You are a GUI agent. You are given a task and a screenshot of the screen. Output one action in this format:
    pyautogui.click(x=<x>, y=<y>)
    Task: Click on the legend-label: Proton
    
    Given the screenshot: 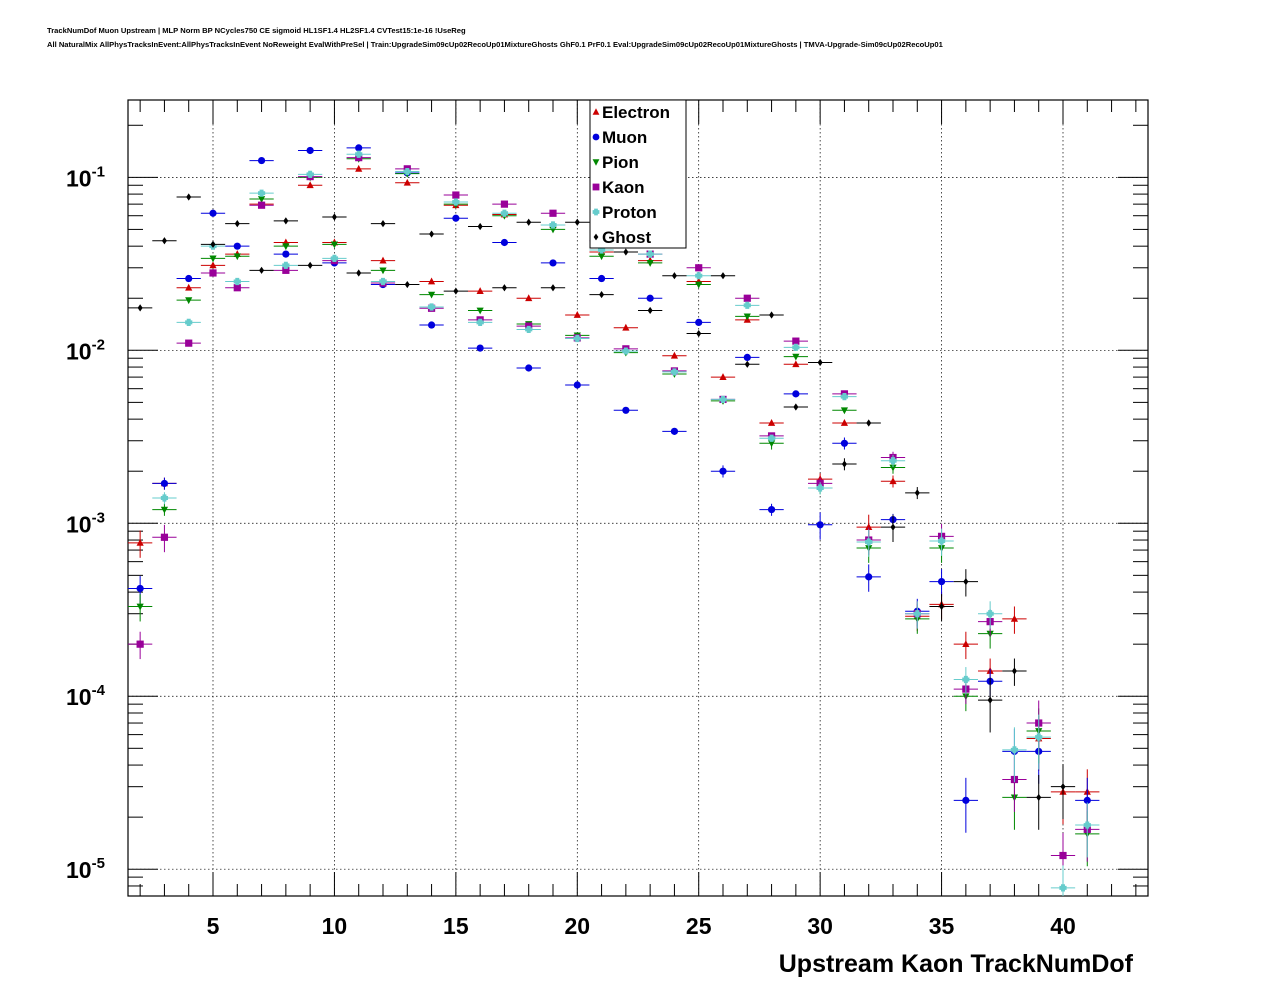 What is the action you would take?
    pyautogui.click(x=629, y=212)
    